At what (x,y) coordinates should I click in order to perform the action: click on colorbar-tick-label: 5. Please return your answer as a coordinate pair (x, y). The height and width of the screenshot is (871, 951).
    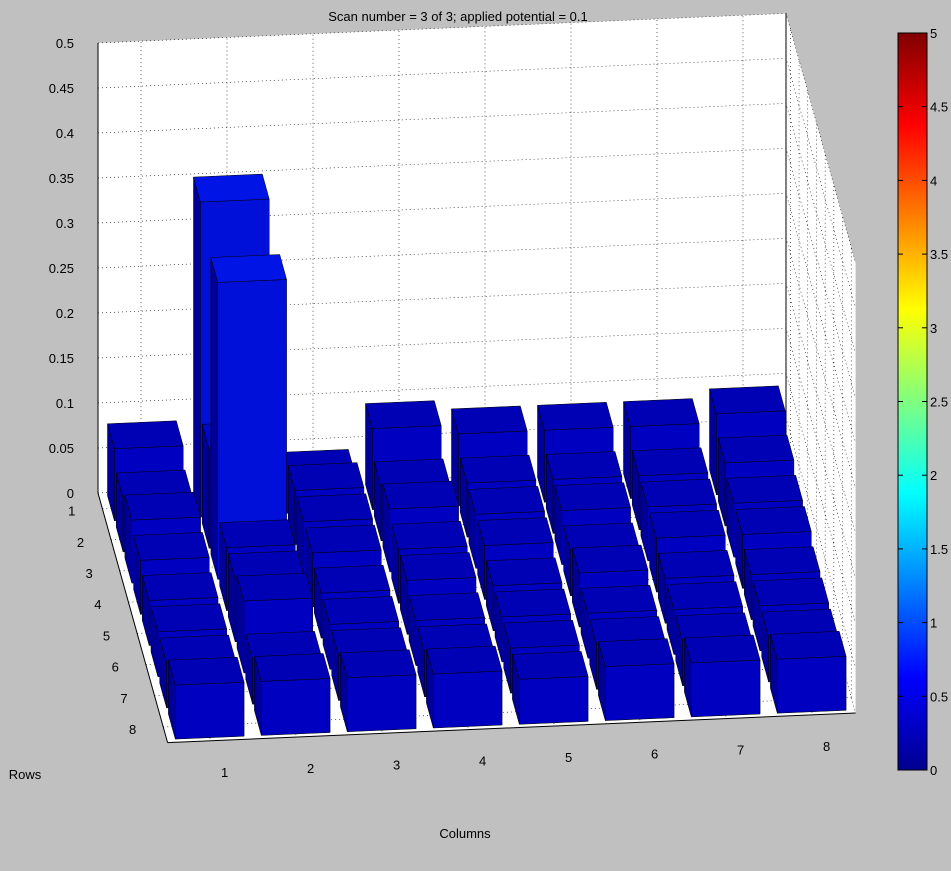
    Looking at the image, I should click on (933, 33).